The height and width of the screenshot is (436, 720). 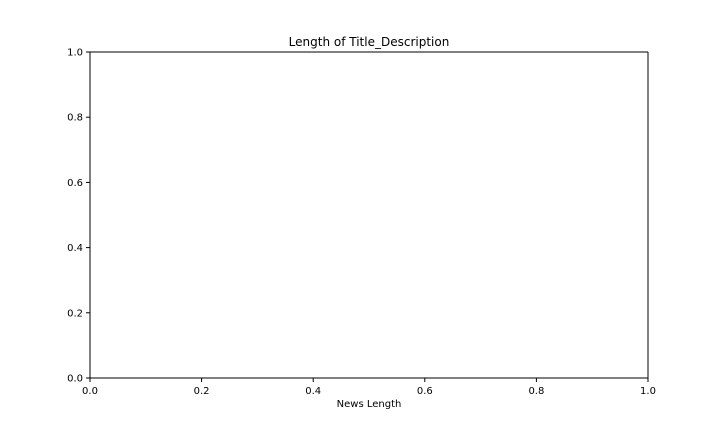 I want to click on x-axis-label: News Length, so click(x=369, y=404).